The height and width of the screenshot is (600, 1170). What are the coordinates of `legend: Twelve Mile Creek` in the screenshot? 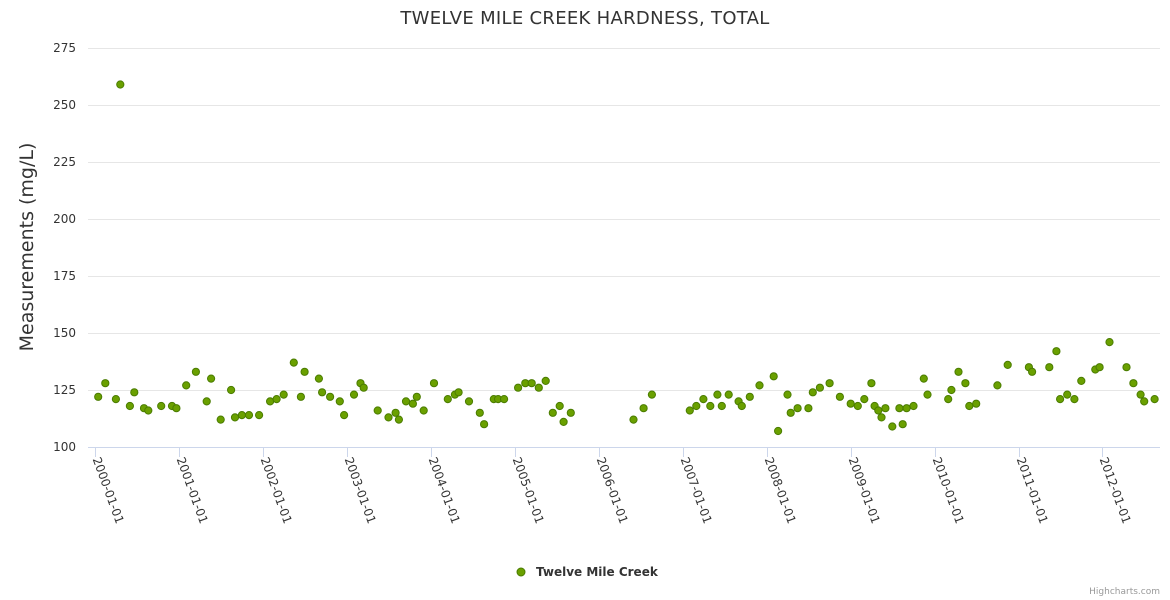 It's located at (587, 572).